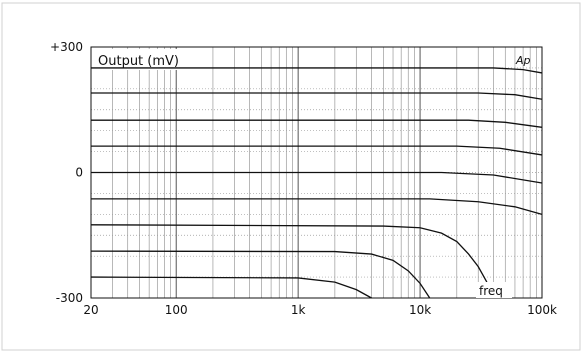 The height and width of the screenshot is (358, 585). I want to click on y-tick-label: +300, so click(66, 47).